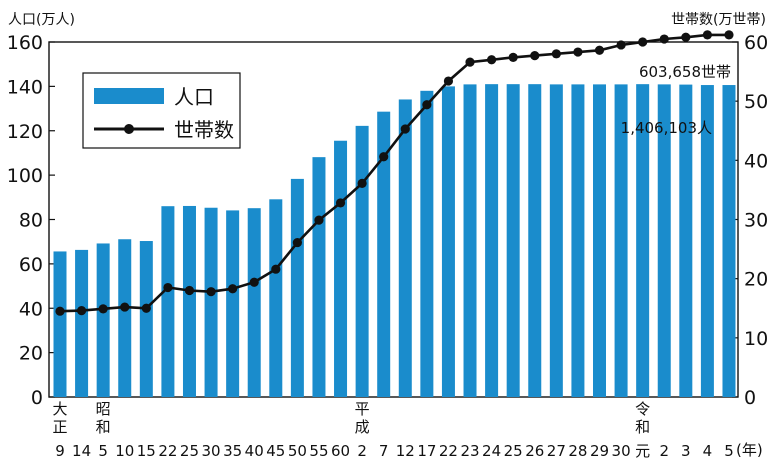  What do you see at coordinates (599, 451) in the screenshot?
I see `x-tick-label: 29` at bounding box center [599, 451].